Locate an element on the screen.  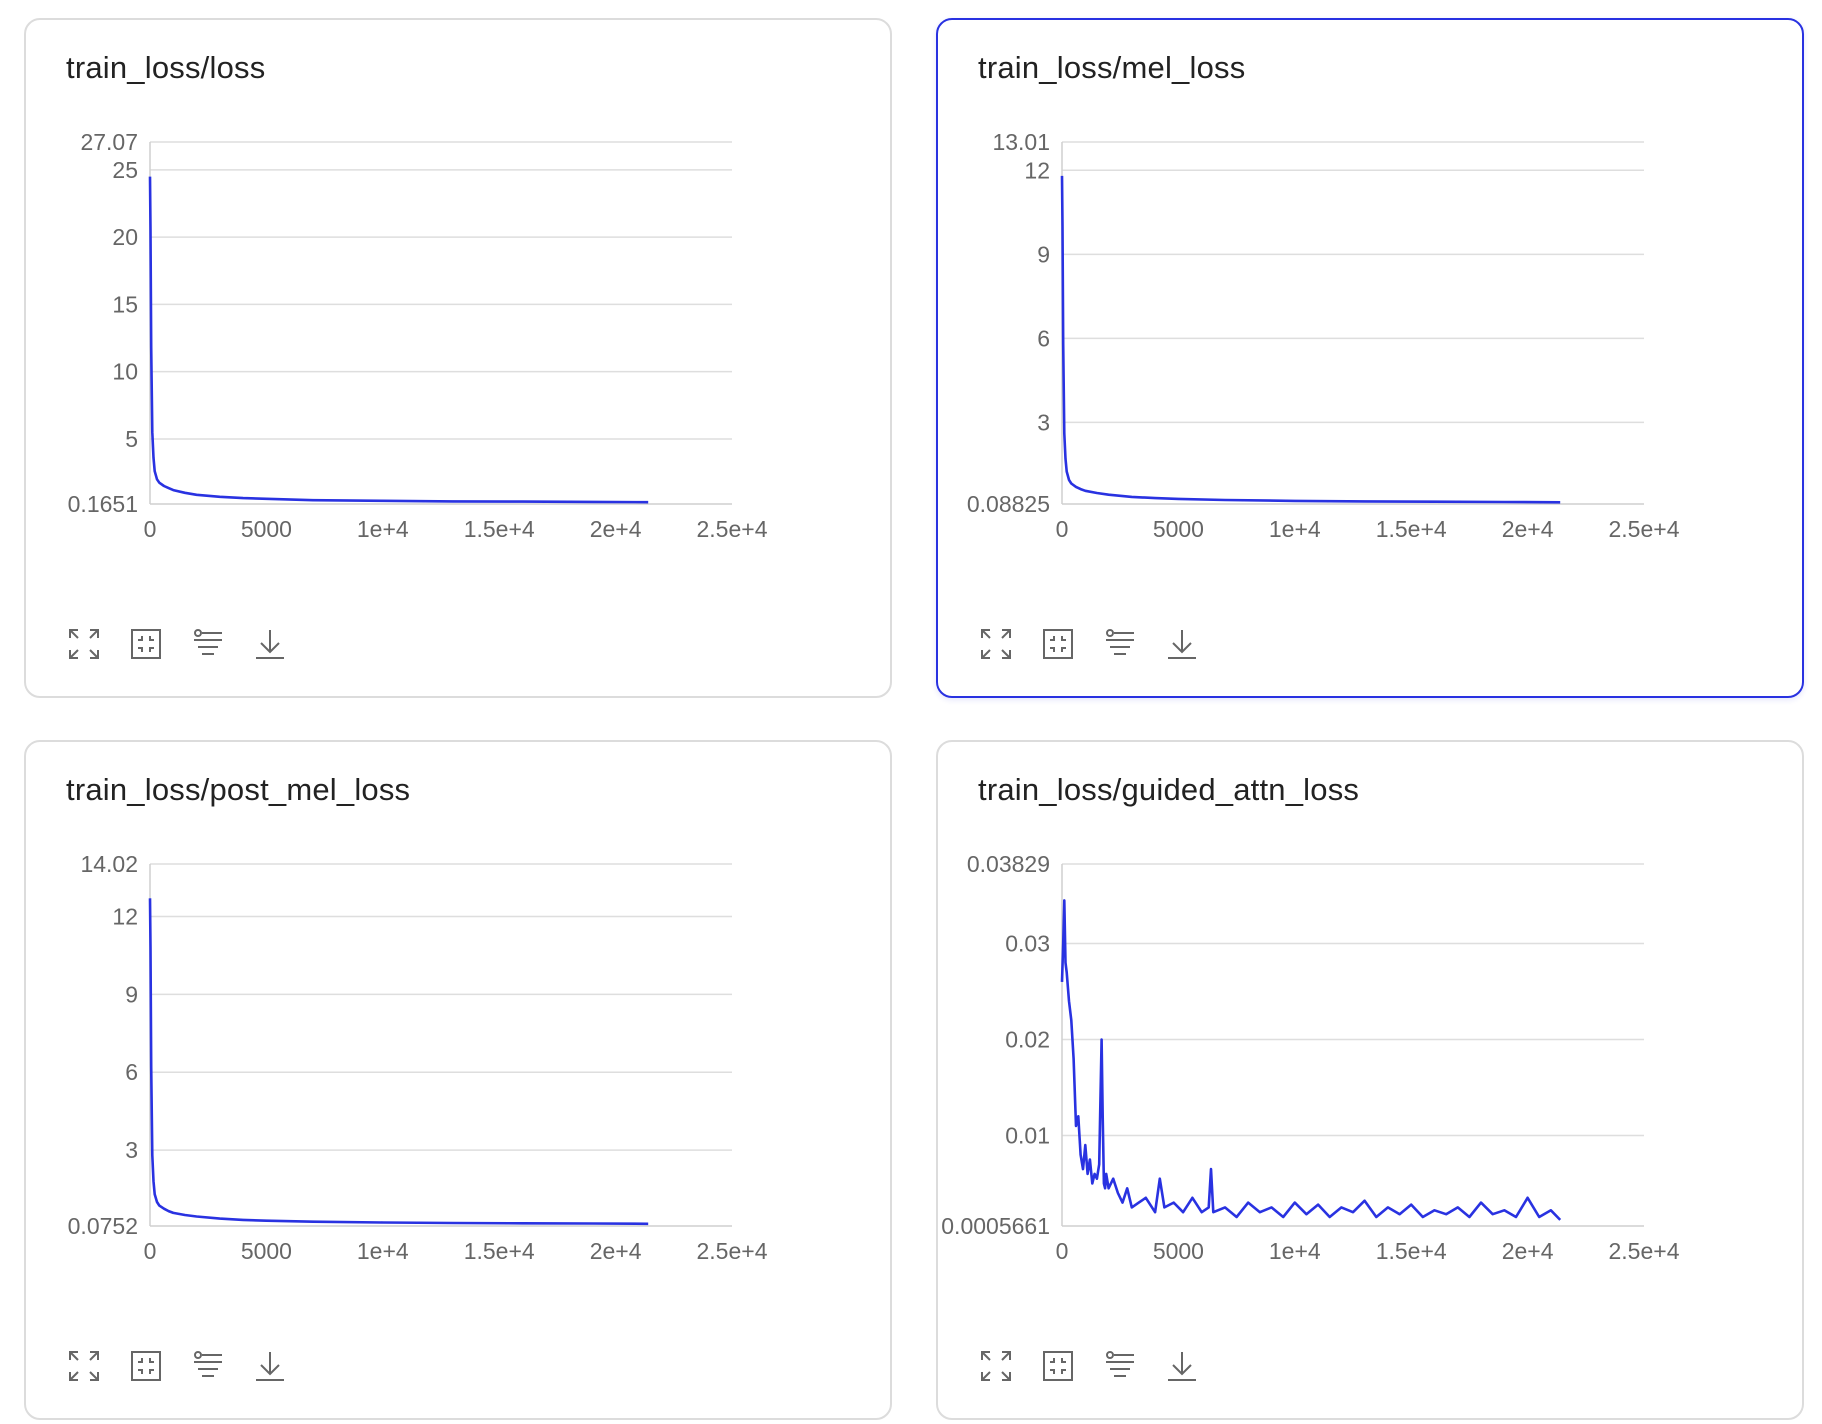
y-tick-label: 5 is located at coordinates (131, 439).